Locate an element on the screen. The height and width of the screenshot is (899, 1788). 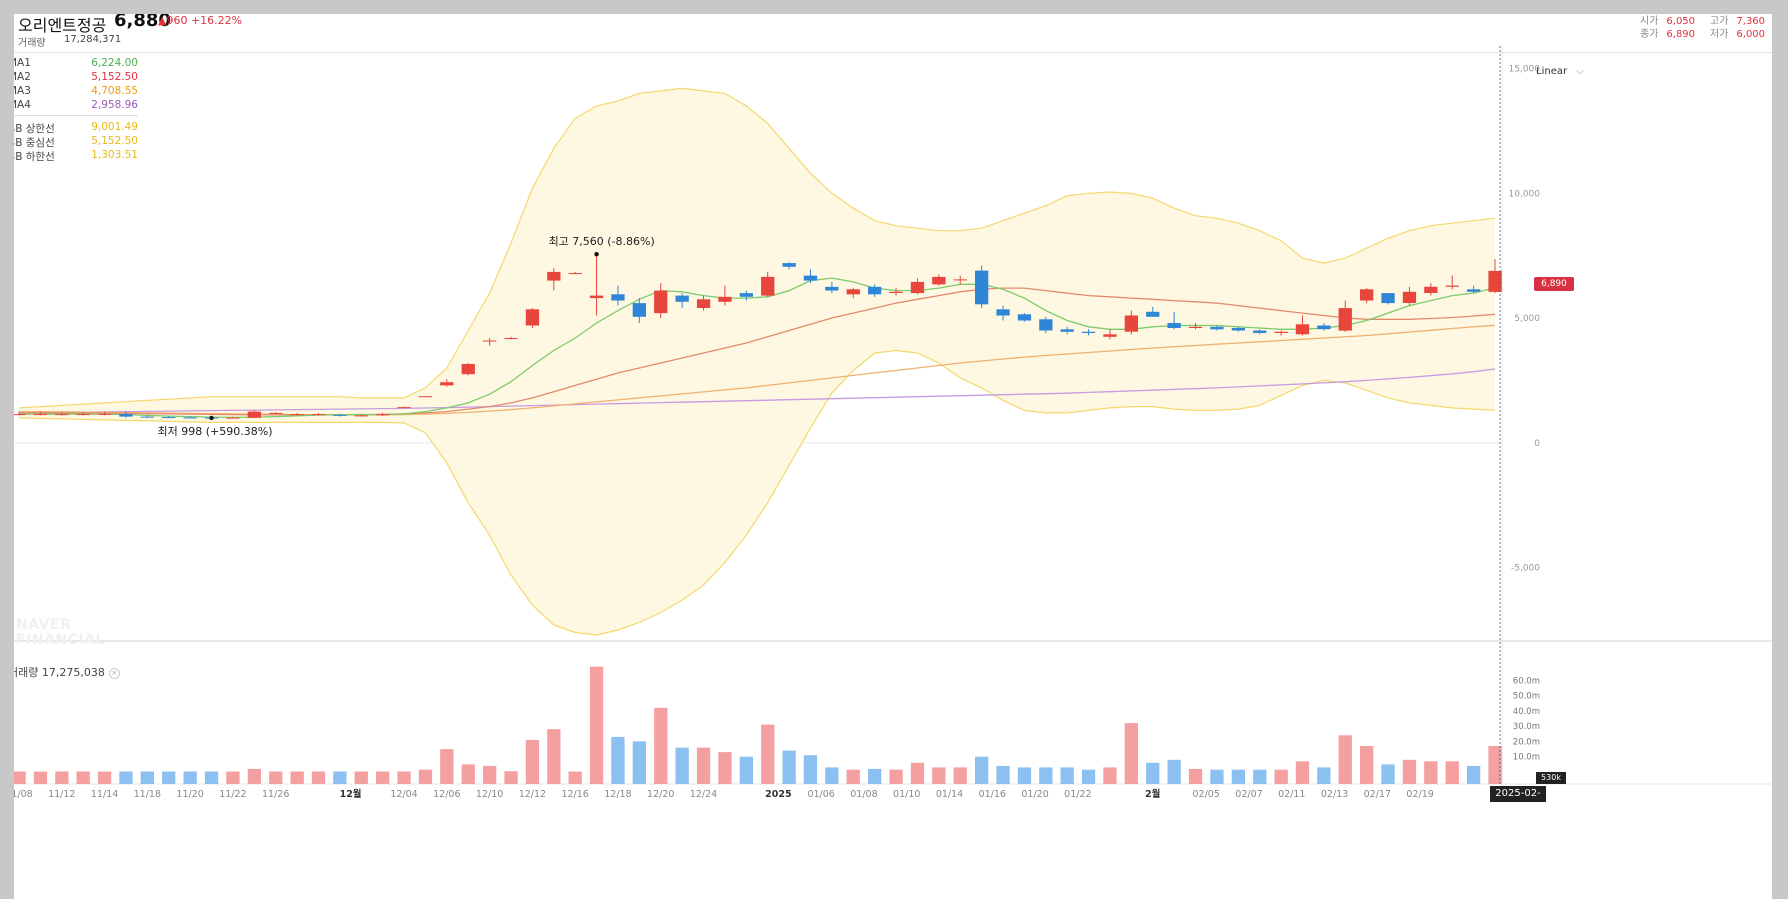
price-tick-label: 10,000 is located at coordinates (1525, 194).